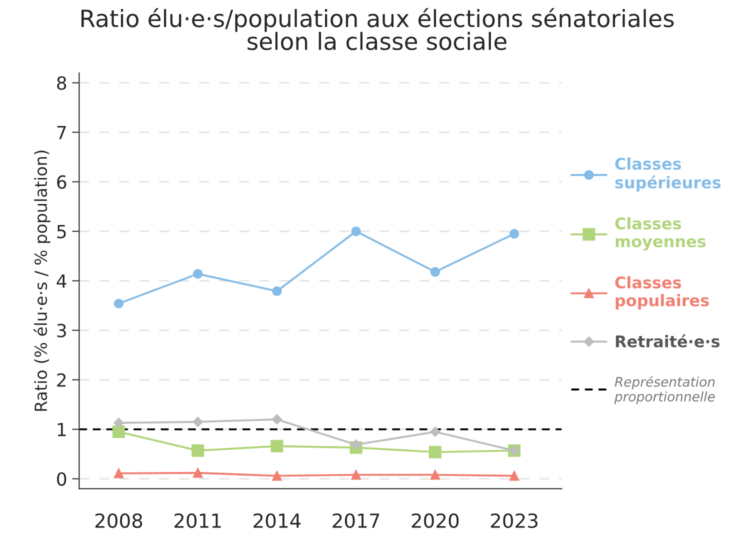  I want to click on x-tick-label: 2023, so click(514, 520).